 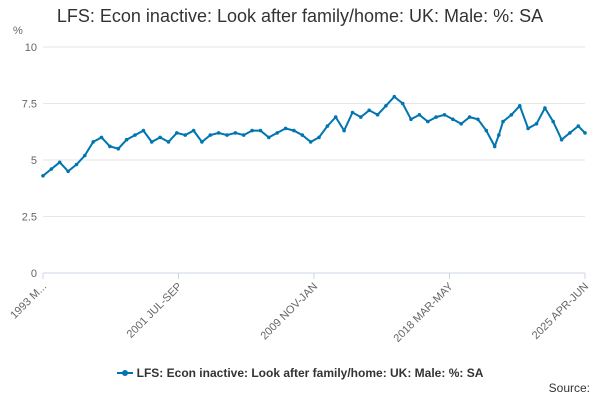 I want to click on y-tick-label: 5, so click(x=34, y=161).